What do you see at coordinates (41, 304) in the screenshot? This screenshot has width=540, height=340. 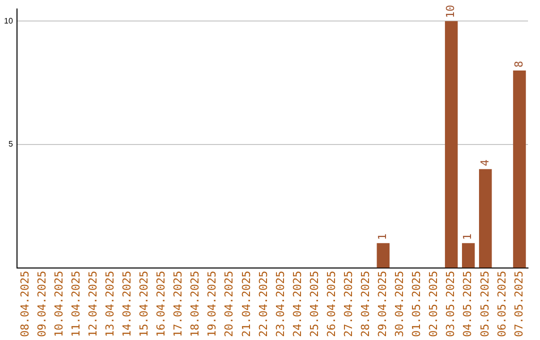 I see `x-tick-label: 09.04.2025` at bounding box center [41, 304].